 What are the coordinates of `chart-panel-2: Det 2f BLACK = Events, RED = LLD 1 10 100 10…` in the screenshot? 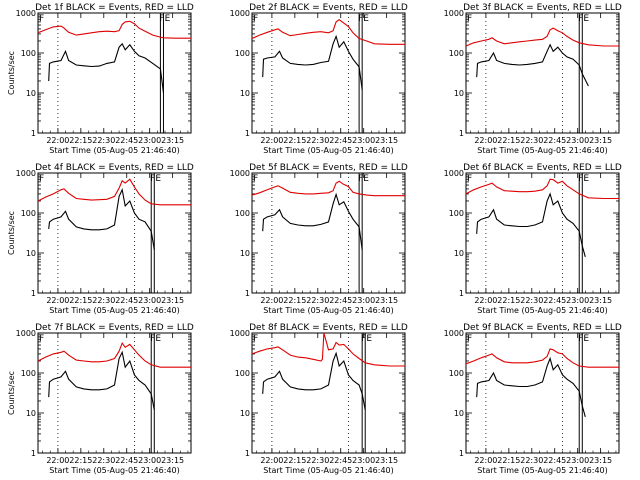 It's located at (319, 79).